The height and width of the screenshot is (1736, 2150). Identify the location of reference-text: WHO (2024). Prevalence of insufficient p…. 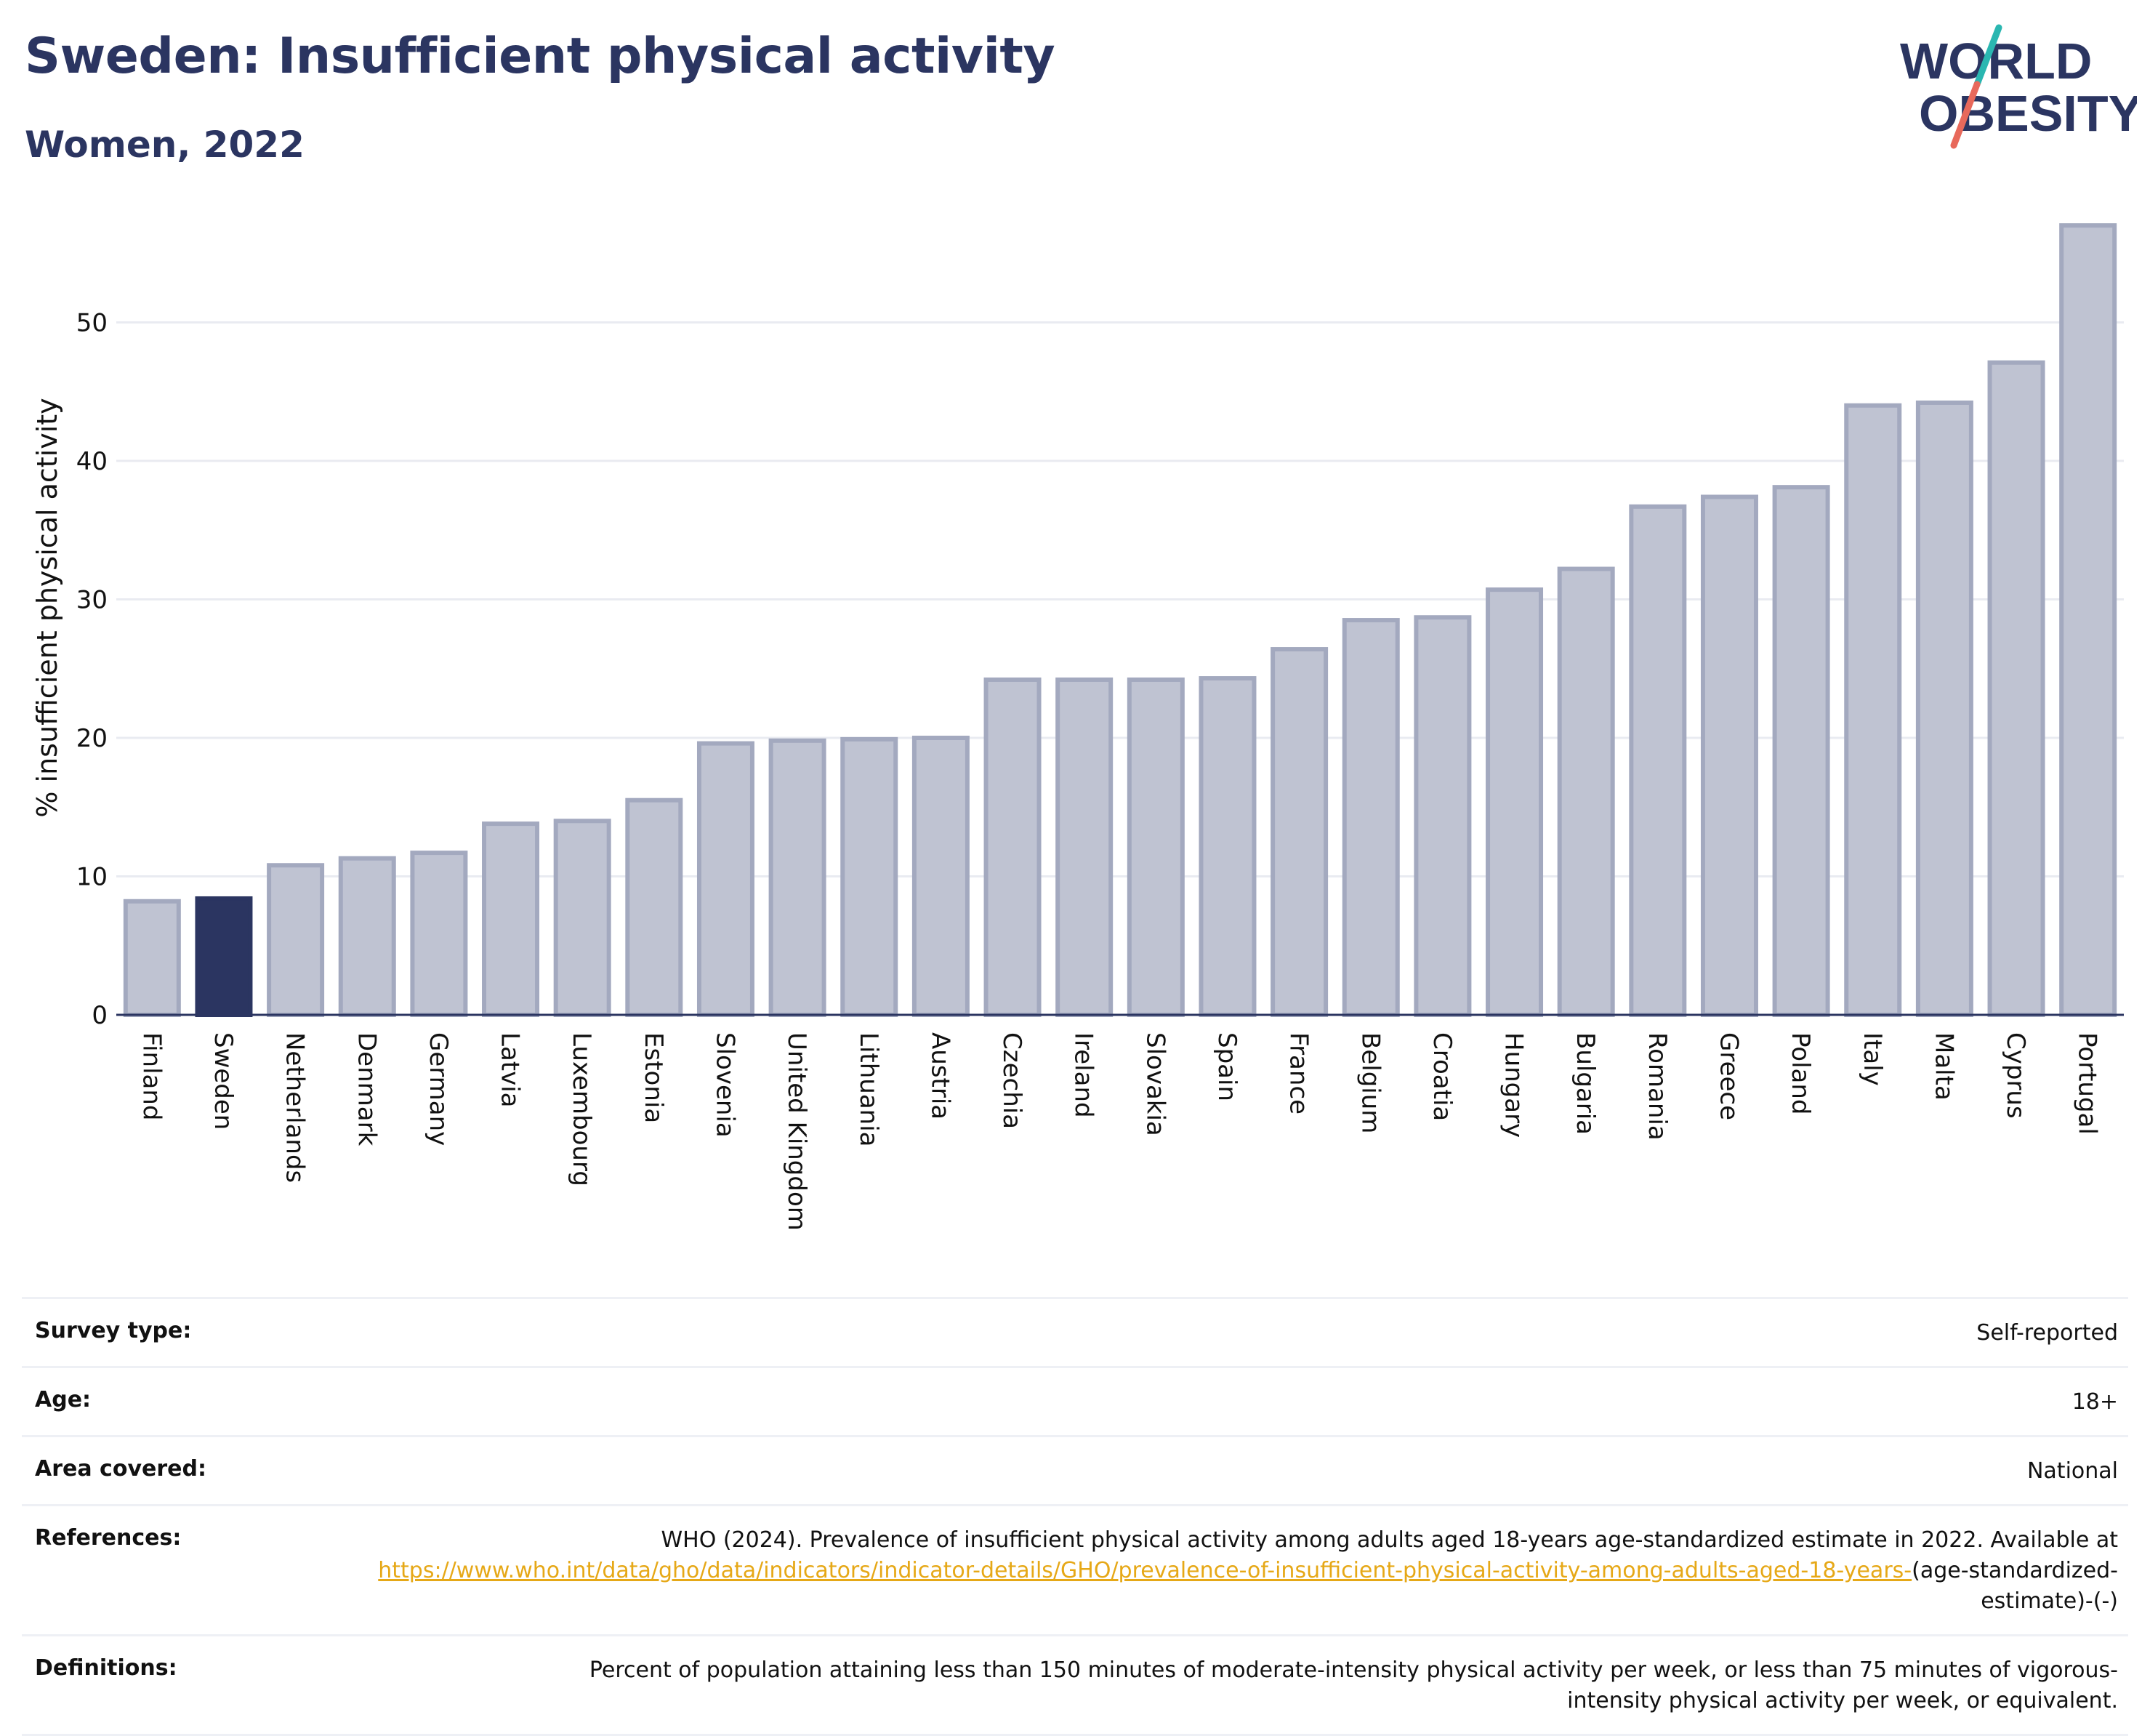
(1389, 1540).